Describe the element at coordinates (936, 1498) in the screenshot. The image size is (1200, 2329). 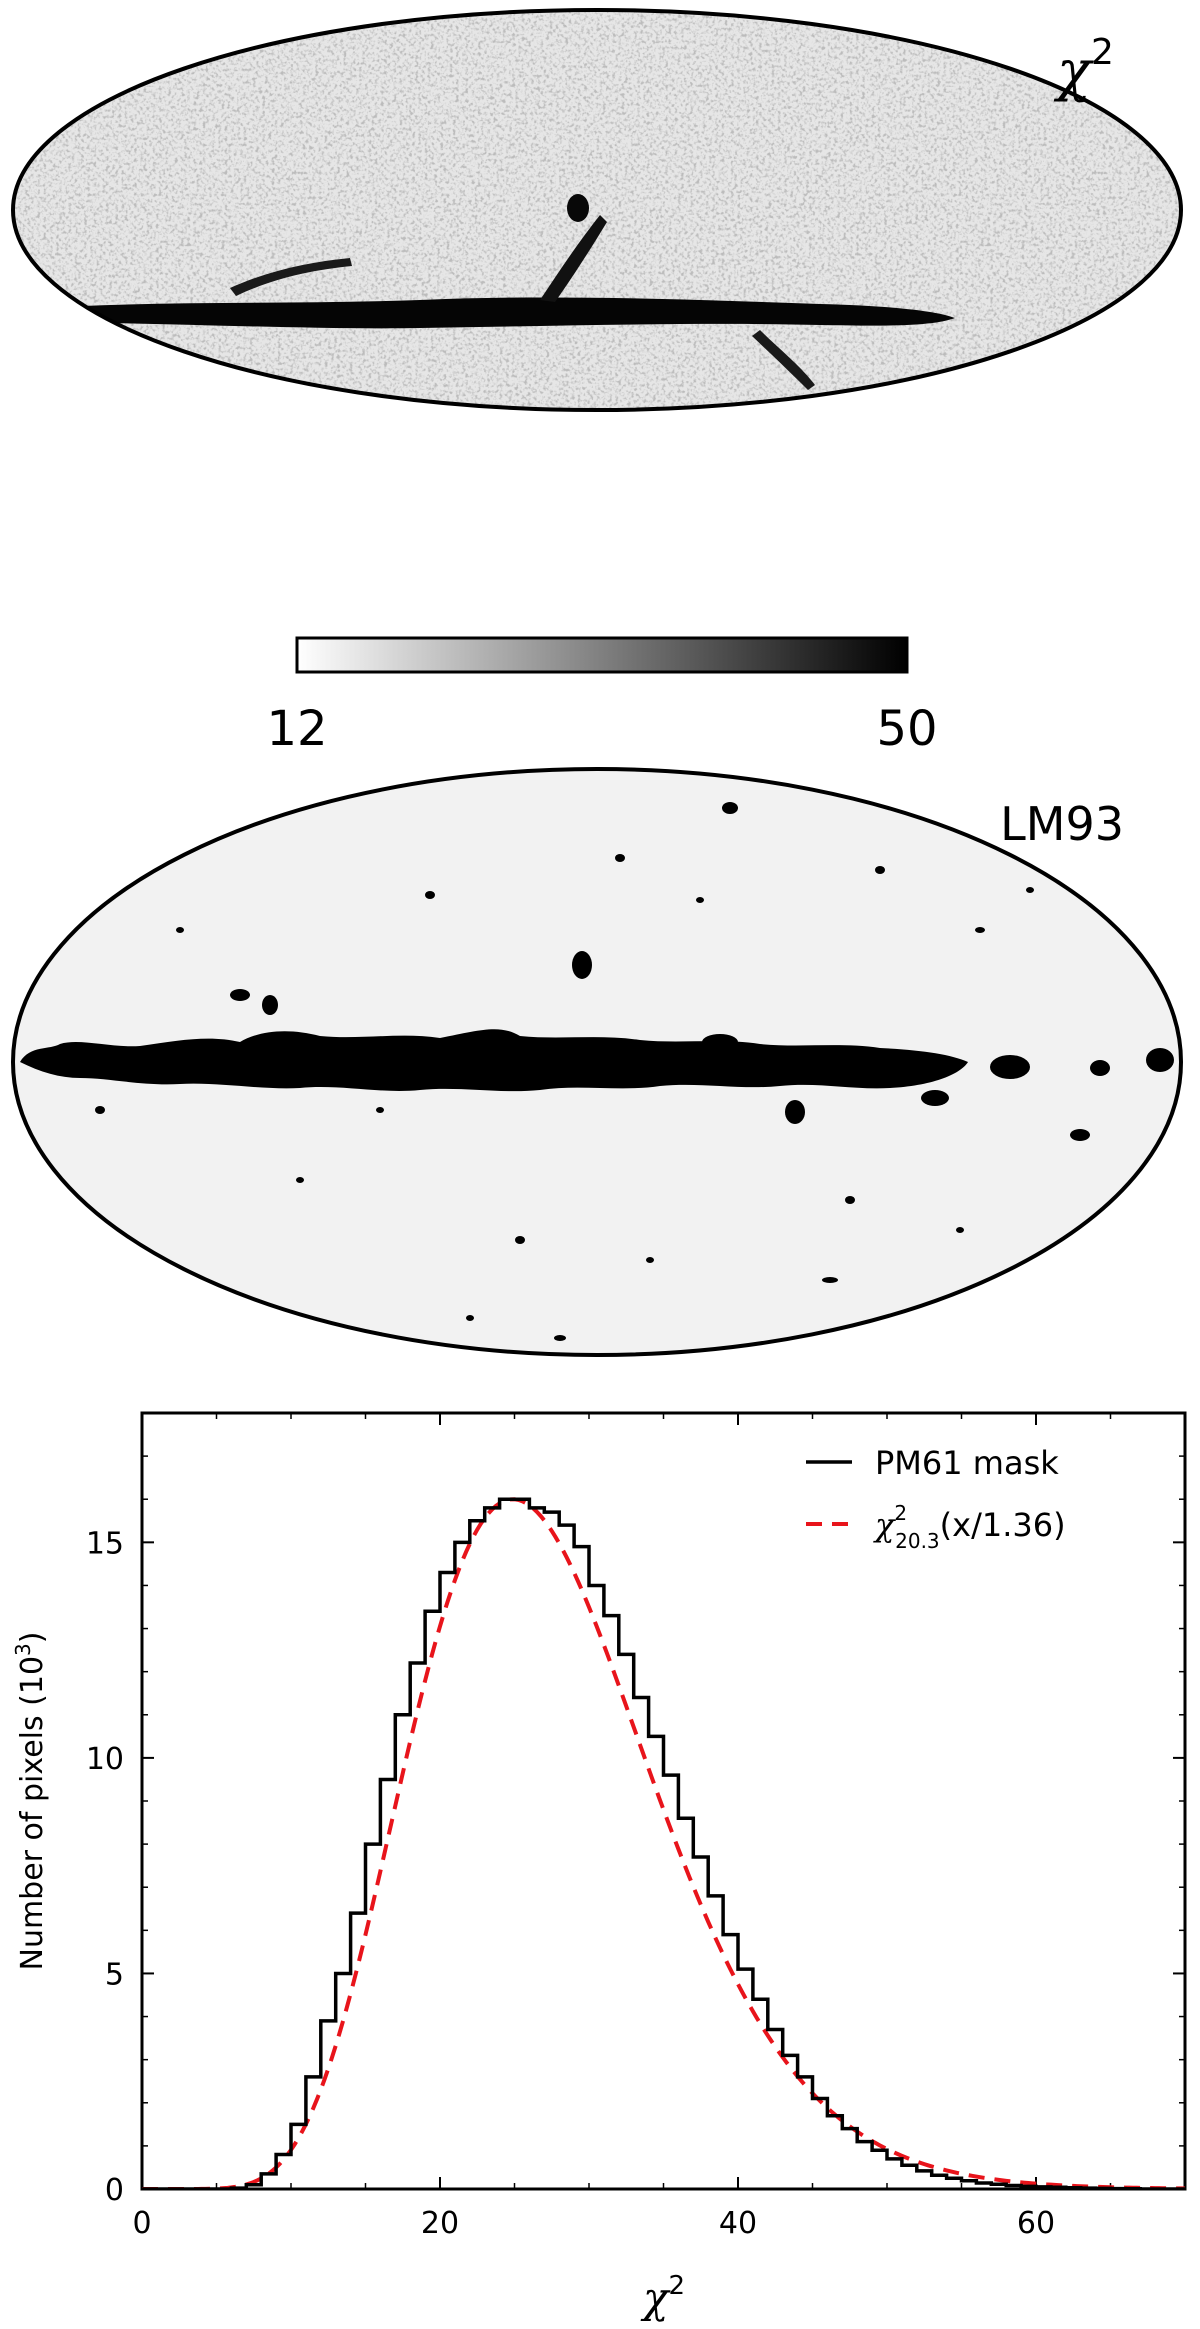
I see `legend: PM61 mask χ2 20.3(x/1.36)` at that location.